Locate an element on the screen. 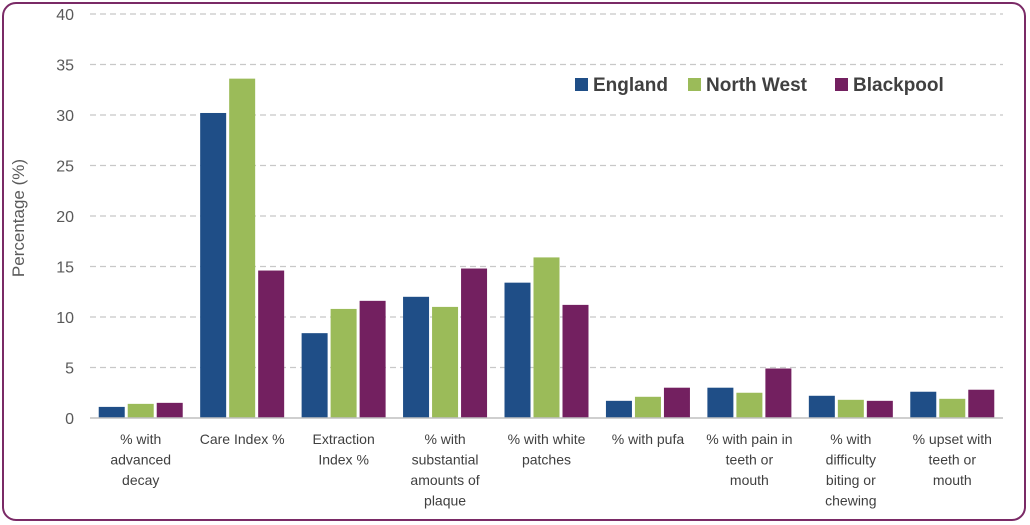 The width and height of the screenshot is (1030, 525). y-tick-label: 40 is located at coordinates (65, 15).